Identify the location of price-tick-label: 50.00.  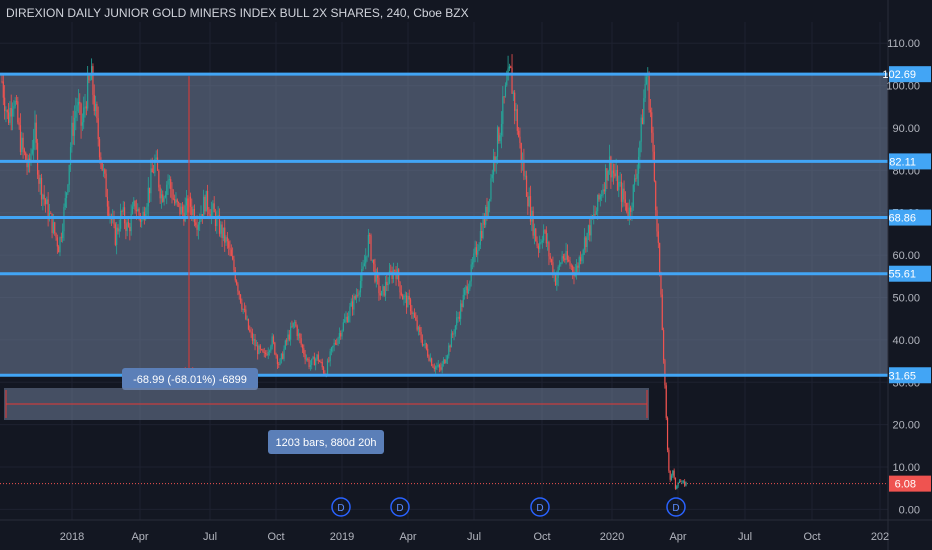
(906, 298).